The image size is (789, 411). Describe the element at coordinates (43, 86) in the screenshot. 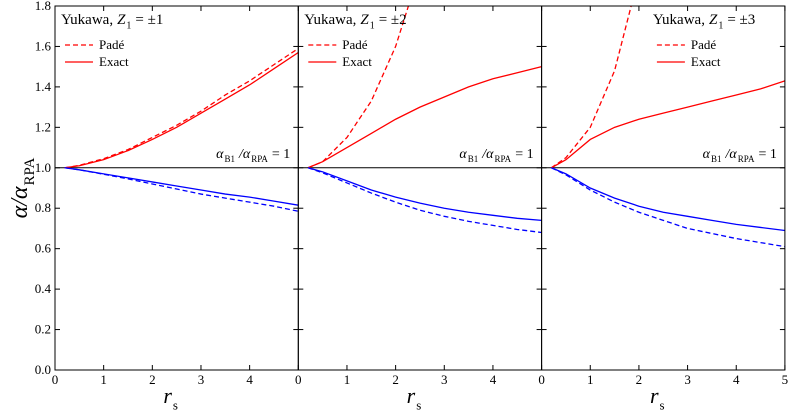

I see `y-tick-label: 1.4` at that location.